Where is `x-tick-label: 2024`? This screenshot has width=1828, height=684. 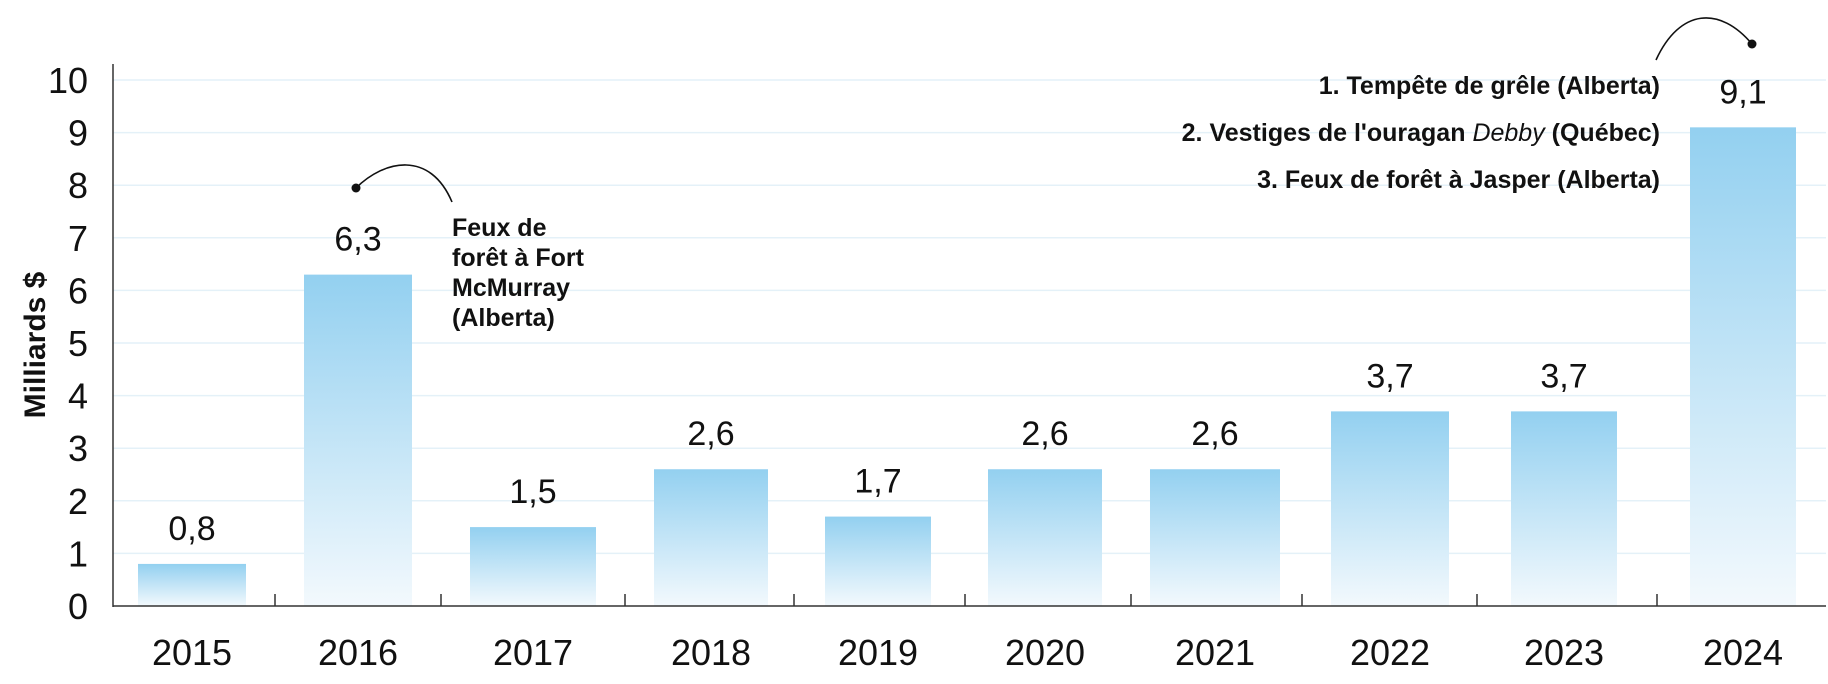
x-tick-label: 2024 is located at coordinates (1743, 652).